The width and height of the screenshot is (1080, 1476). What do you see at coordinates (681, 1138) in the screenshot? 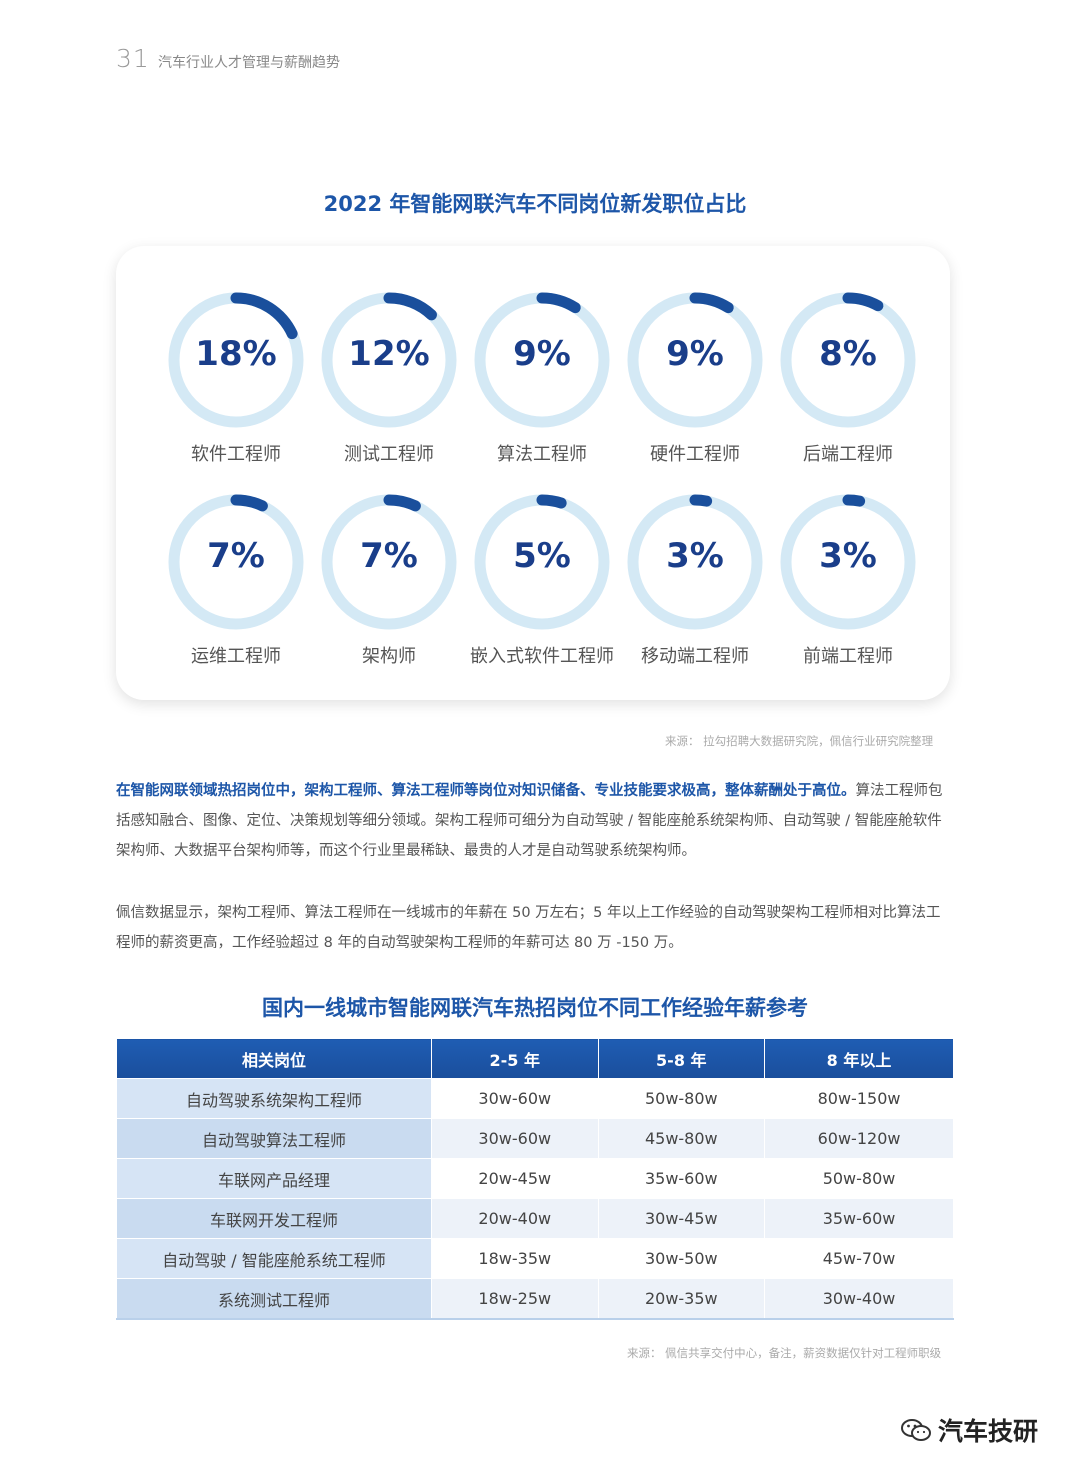
I see `salary-cell: 45w-80w` at bounding box center [681, 1138].